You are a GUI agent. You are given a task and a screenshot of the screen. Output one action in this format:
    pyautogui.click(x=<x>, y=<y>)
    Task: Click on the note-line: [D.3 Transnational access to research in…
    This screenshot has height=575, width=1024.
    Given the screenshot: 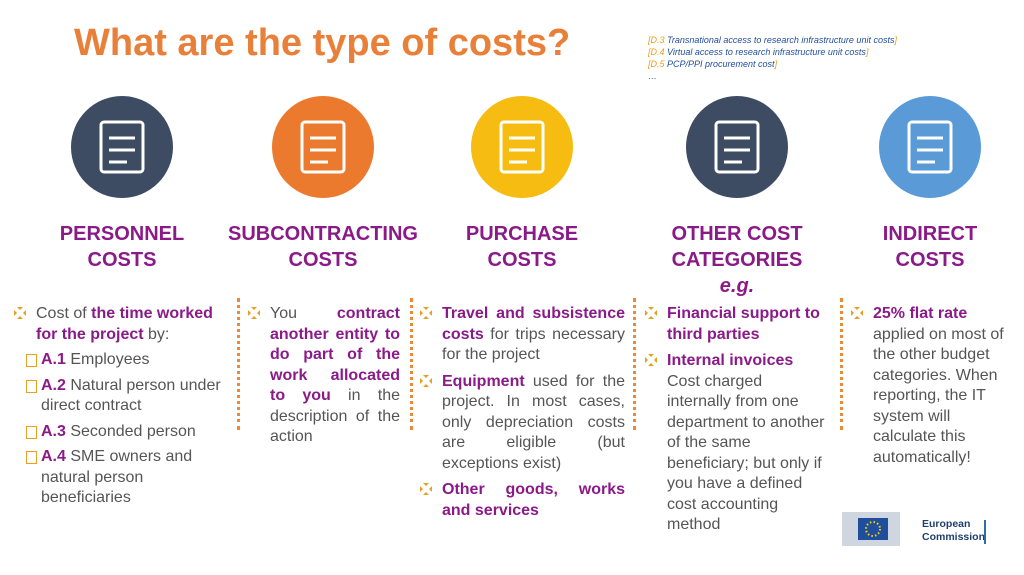 What is the action you would take?
    pyautogui.click(x=773, y=40)
    